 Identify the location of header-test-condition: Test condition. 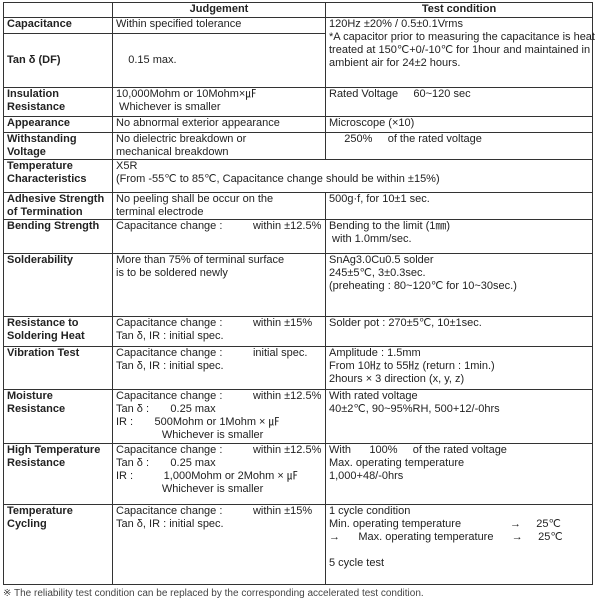
(459, 10).